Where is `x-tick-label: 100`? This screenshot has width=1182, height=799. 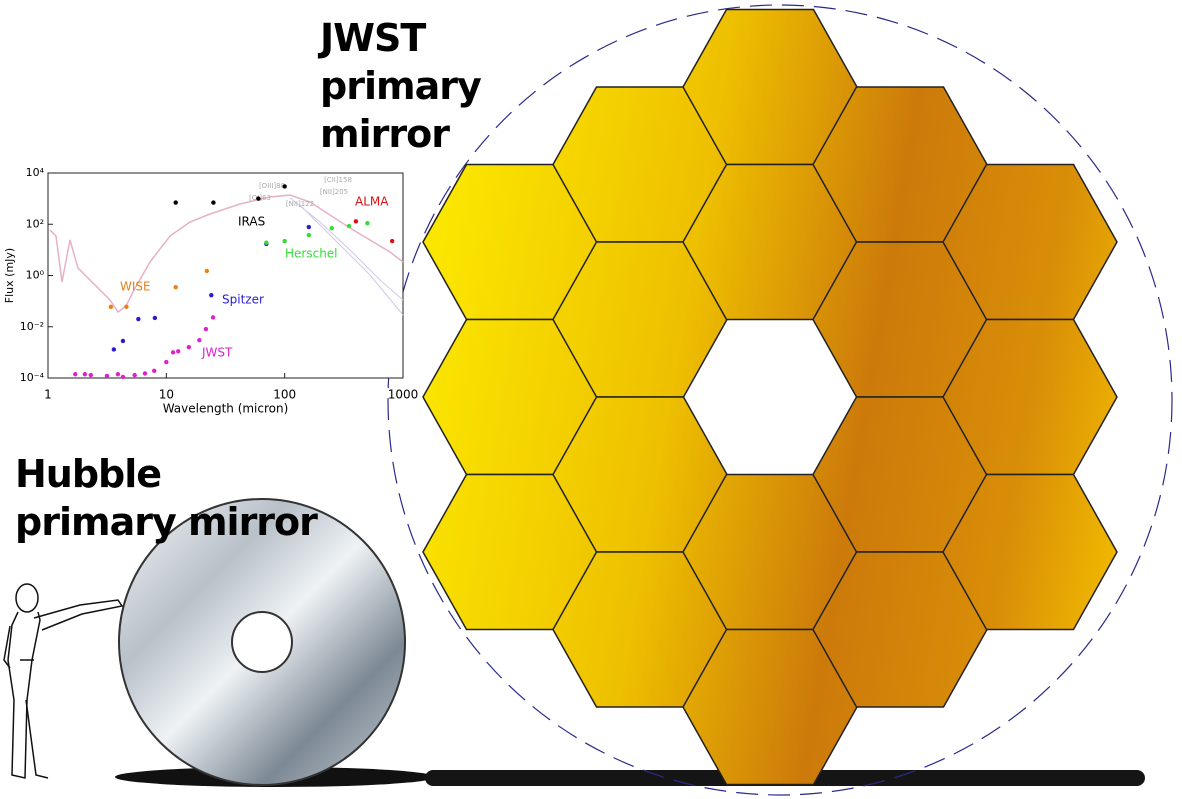 x-tick-label: 100 is located at coordinates (284, 395).